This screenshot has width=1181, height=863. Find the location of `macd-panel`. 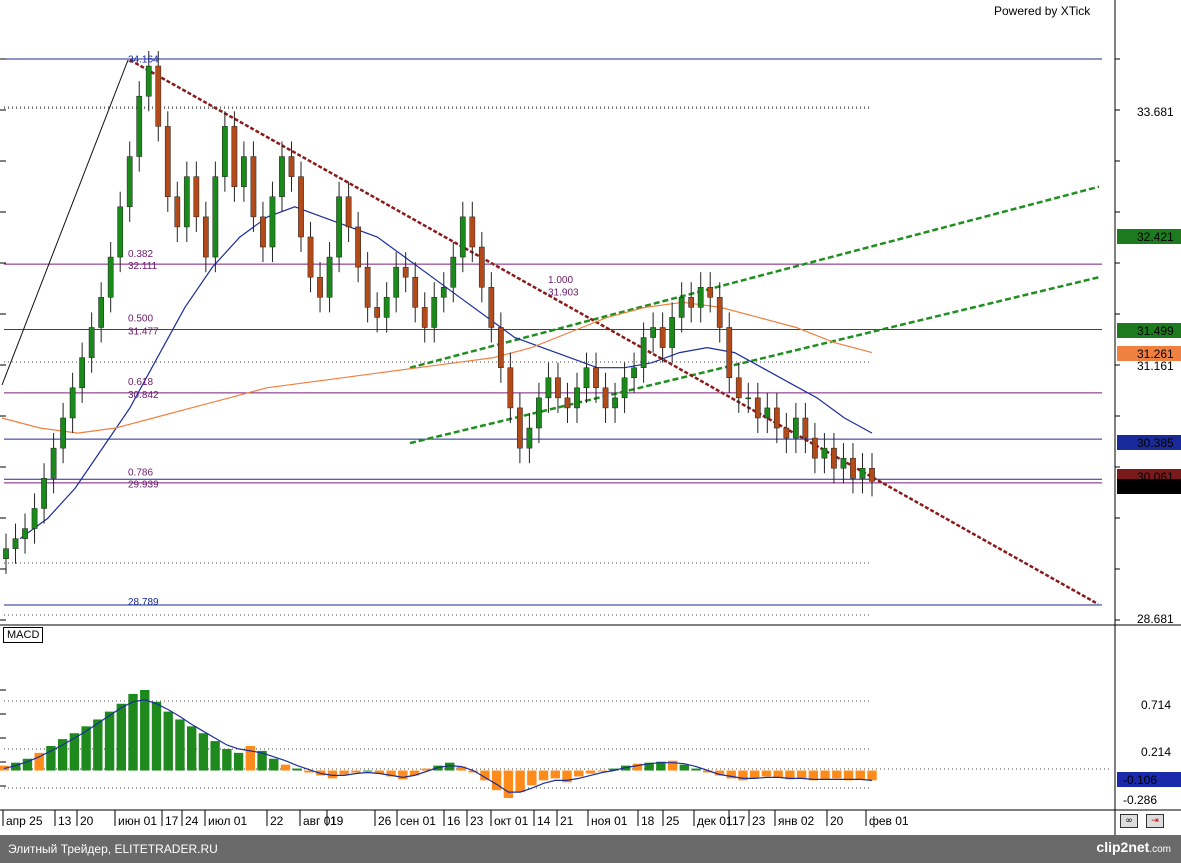

macd-panel is located at coordinates (438, 744).